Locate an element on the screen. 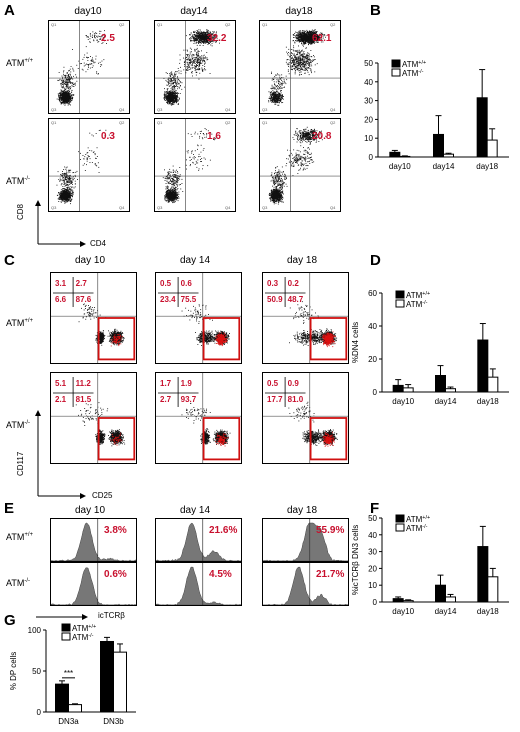 Image resolution: width=520 pixels, height=732 pixels. quadrant-label: Q3 is located at coordinates (265, 109).